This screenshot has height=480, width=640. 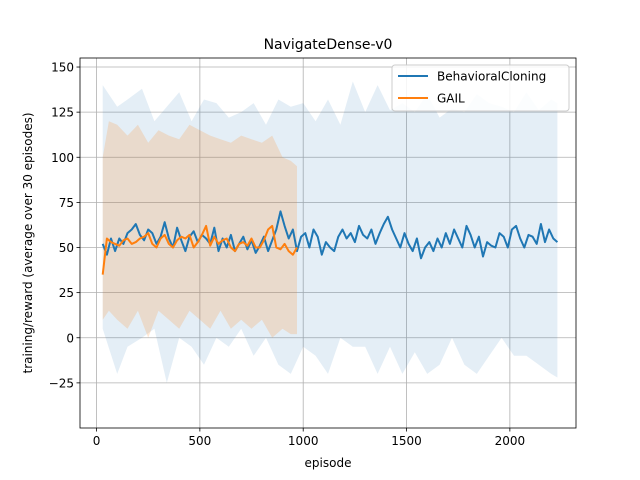 I want to click on legend: BehavioralCloning GAIL, so click(x=480, y=88).